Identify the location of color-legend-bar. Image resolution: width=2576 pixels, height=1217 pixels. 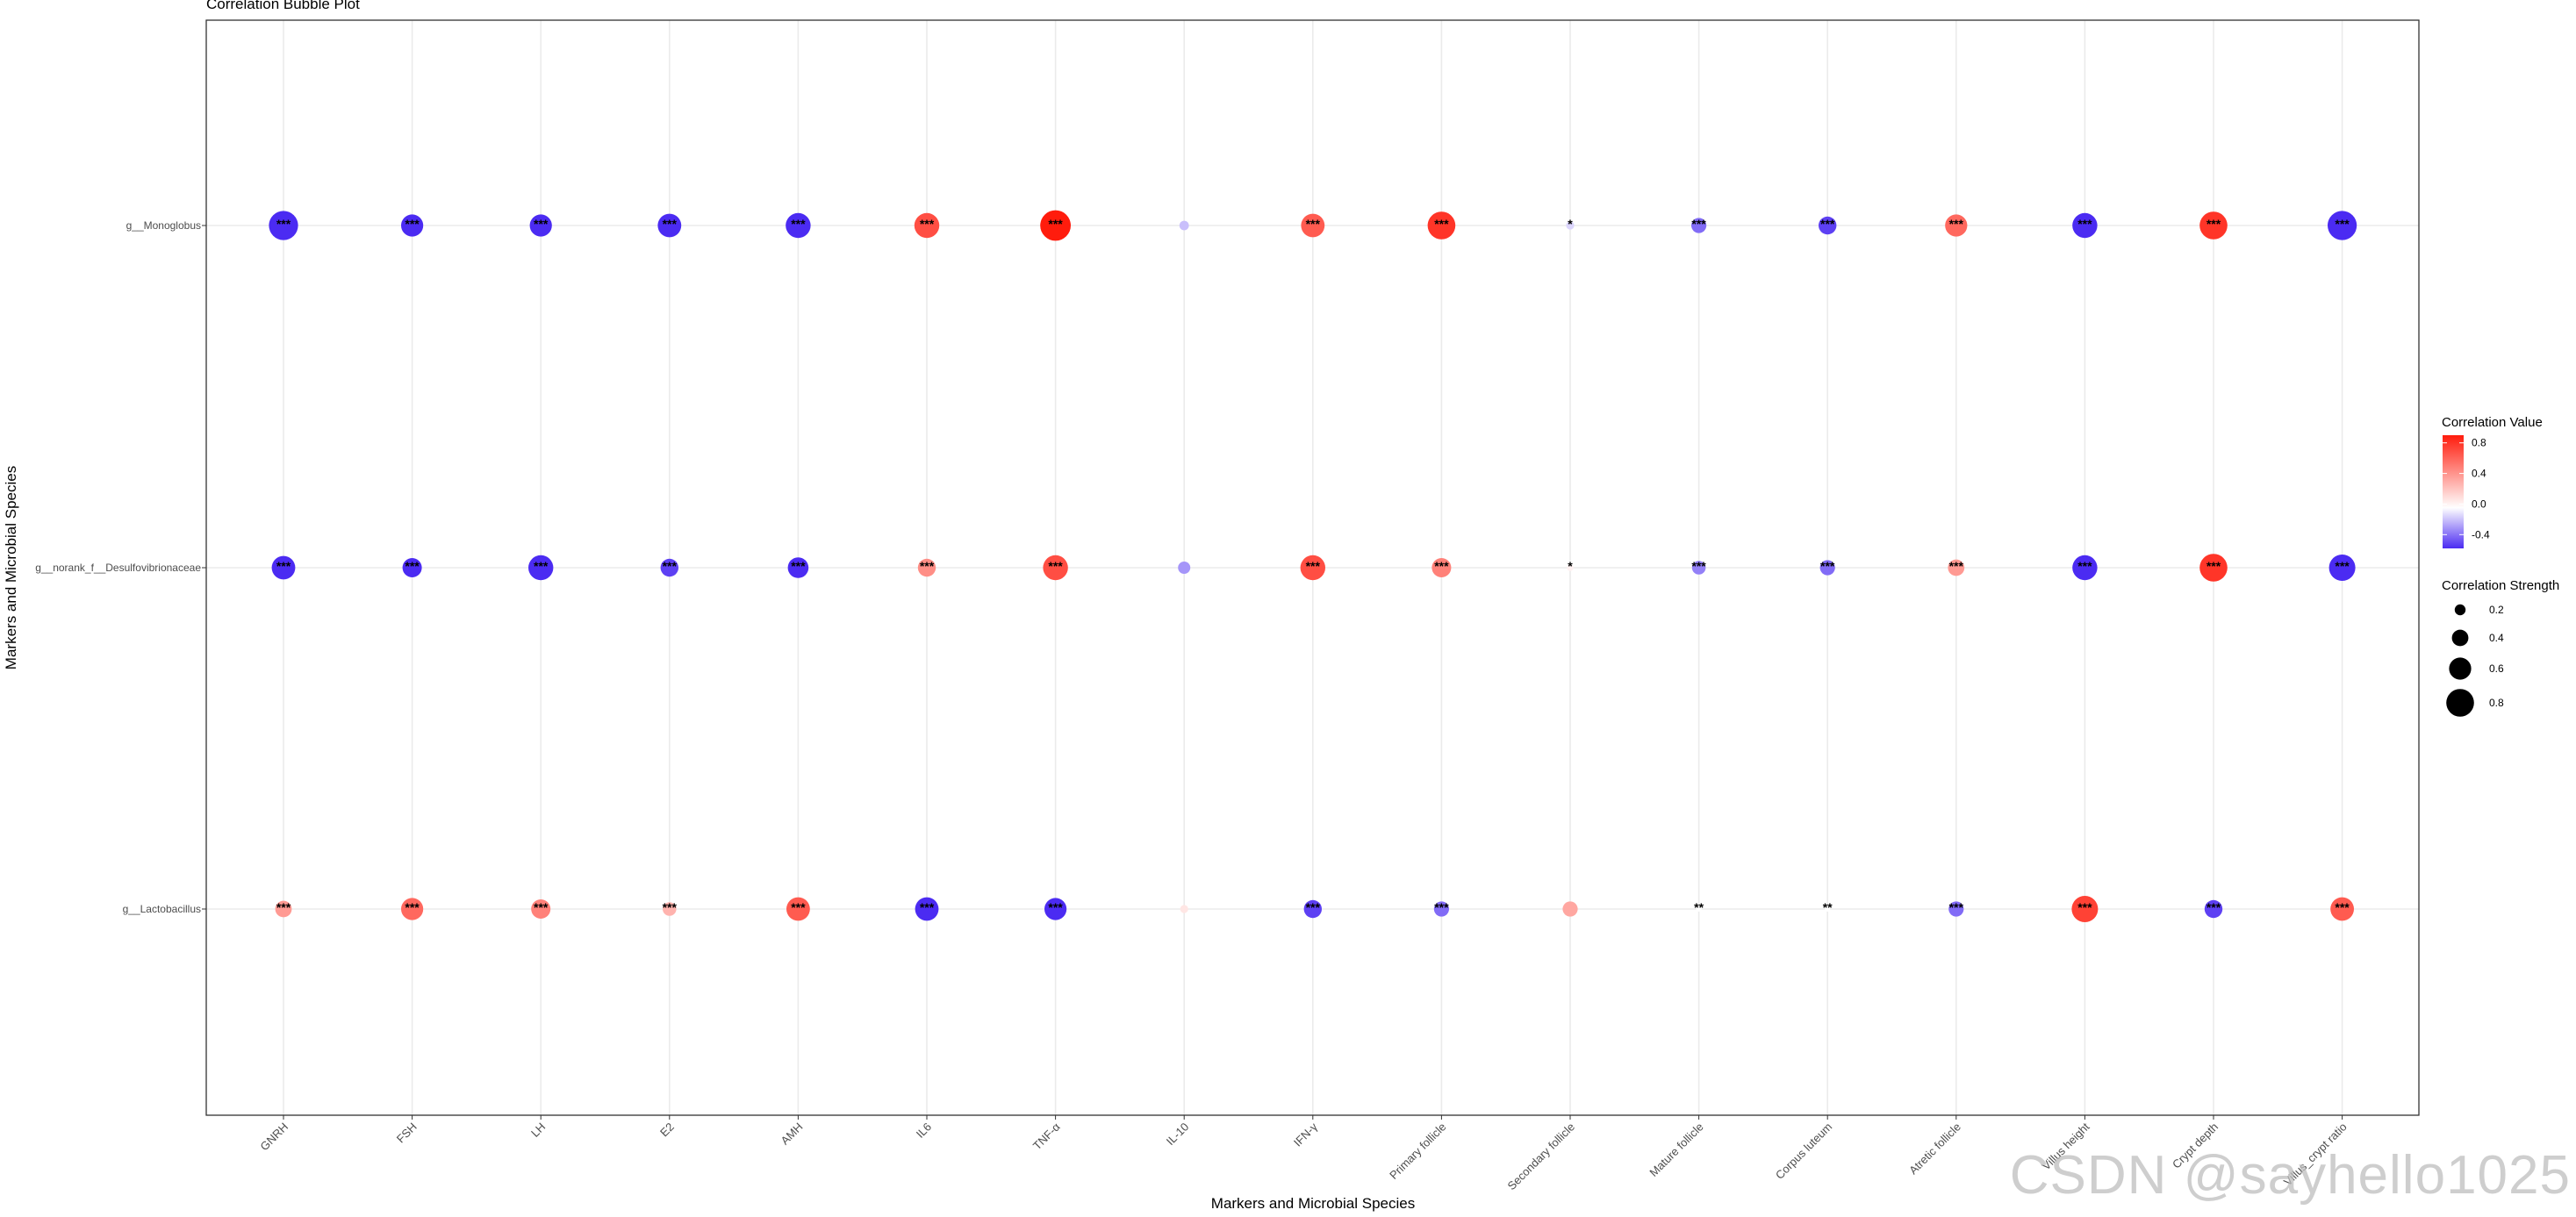
(2453, 492).